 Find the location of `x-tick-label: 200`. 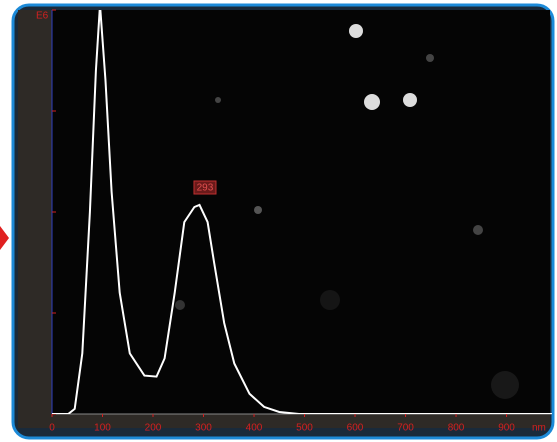

x-tick-label: 200 is located at coordinates (153, 428).